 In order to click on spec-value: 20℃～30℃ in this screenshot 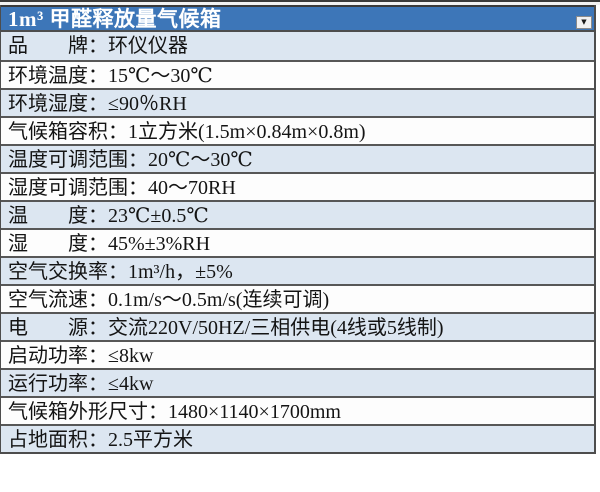, I will do `click(200, 160)`.